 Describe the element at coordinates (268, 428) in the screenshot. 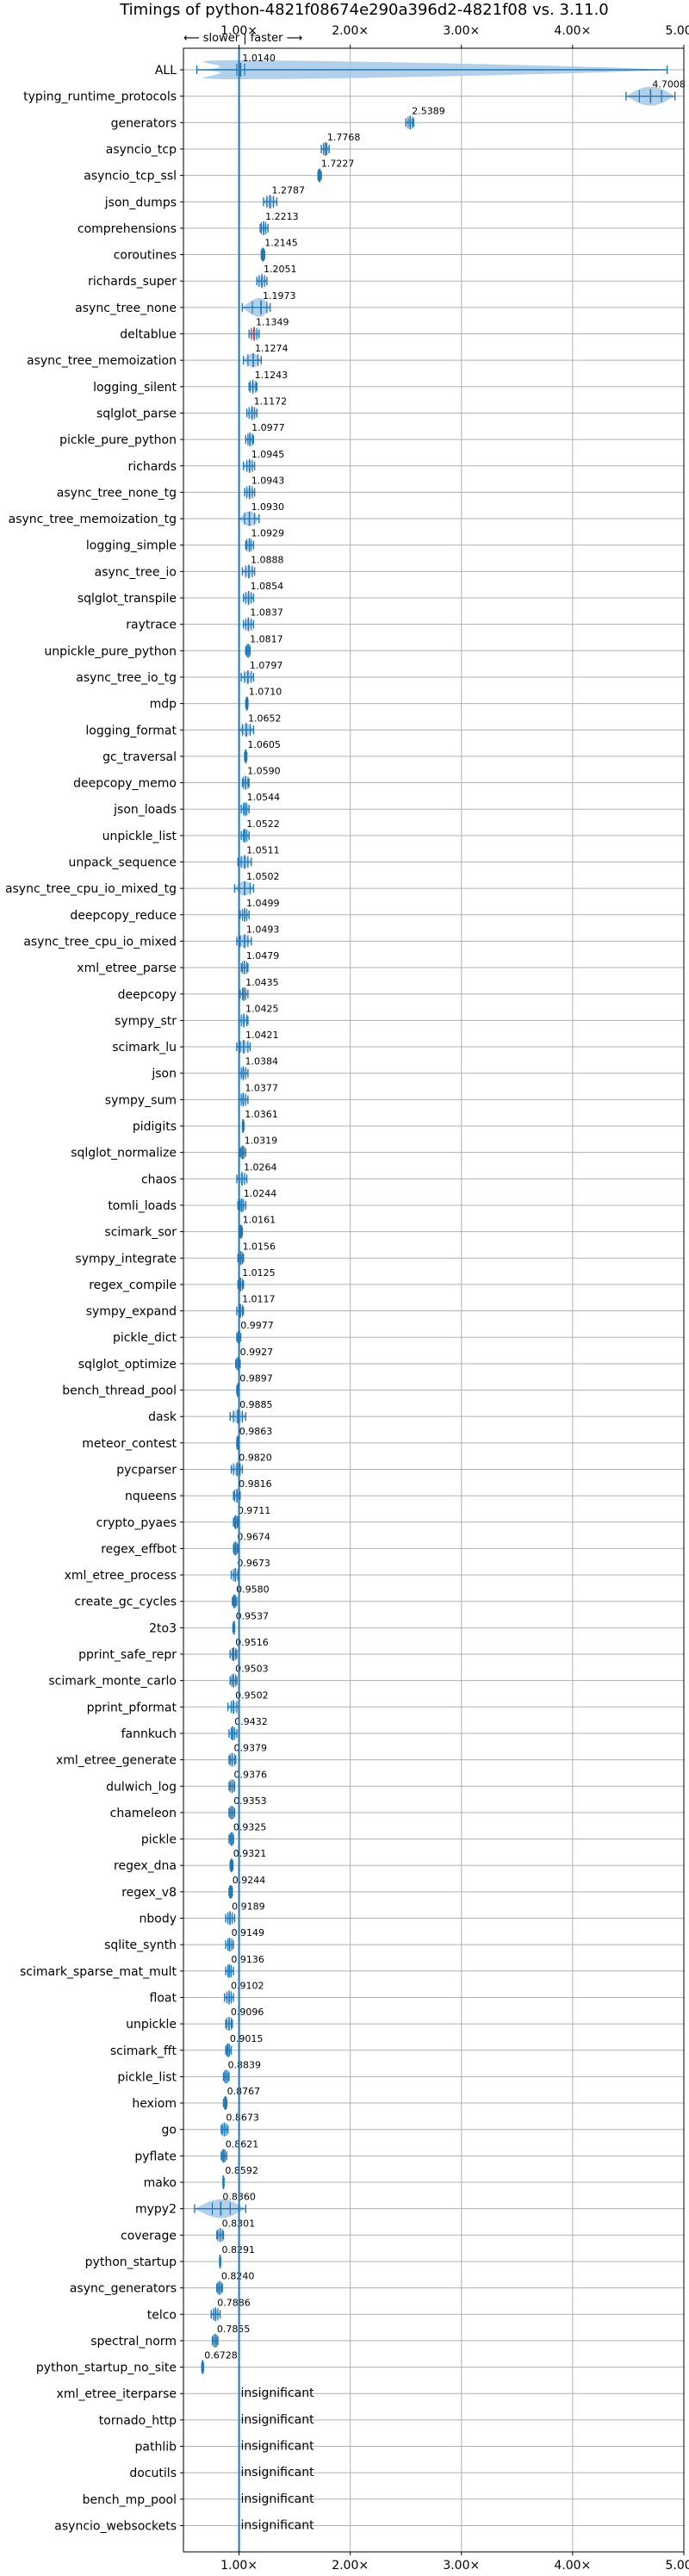

I see `data-value-label: 1.0977` at that location.